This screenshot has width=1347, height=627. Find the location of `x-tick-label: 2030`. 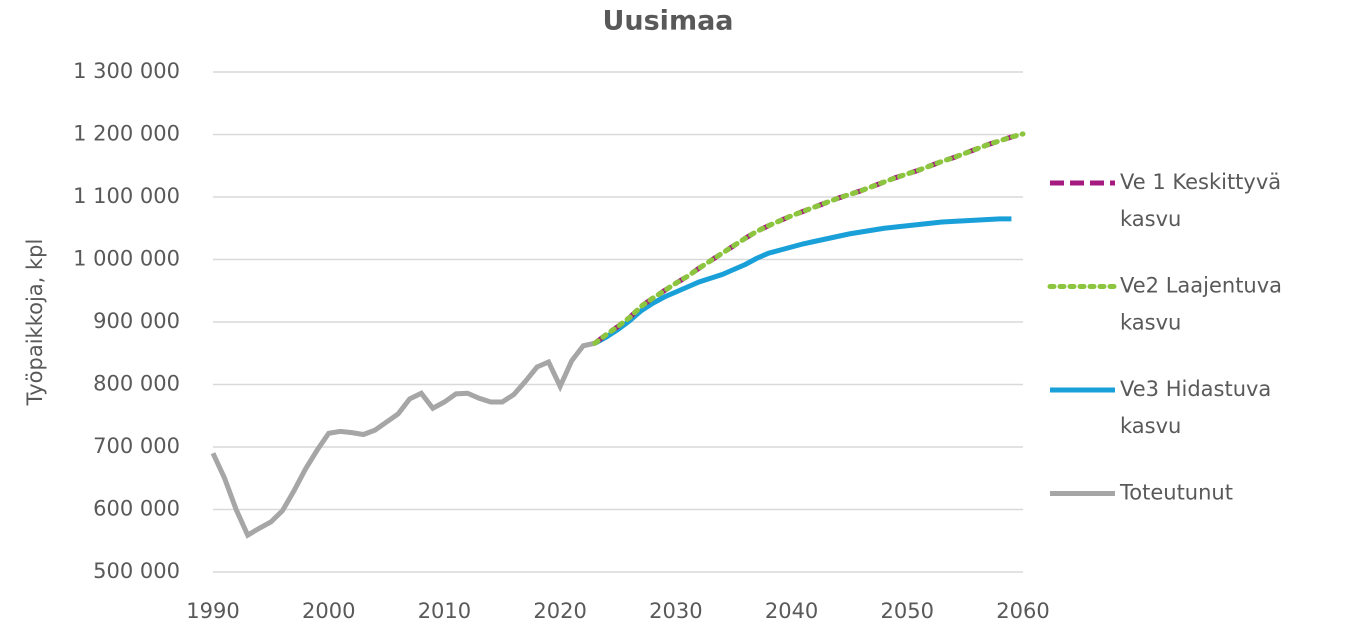

x-tick-label: 2030 is located at coordinates (675, 611).